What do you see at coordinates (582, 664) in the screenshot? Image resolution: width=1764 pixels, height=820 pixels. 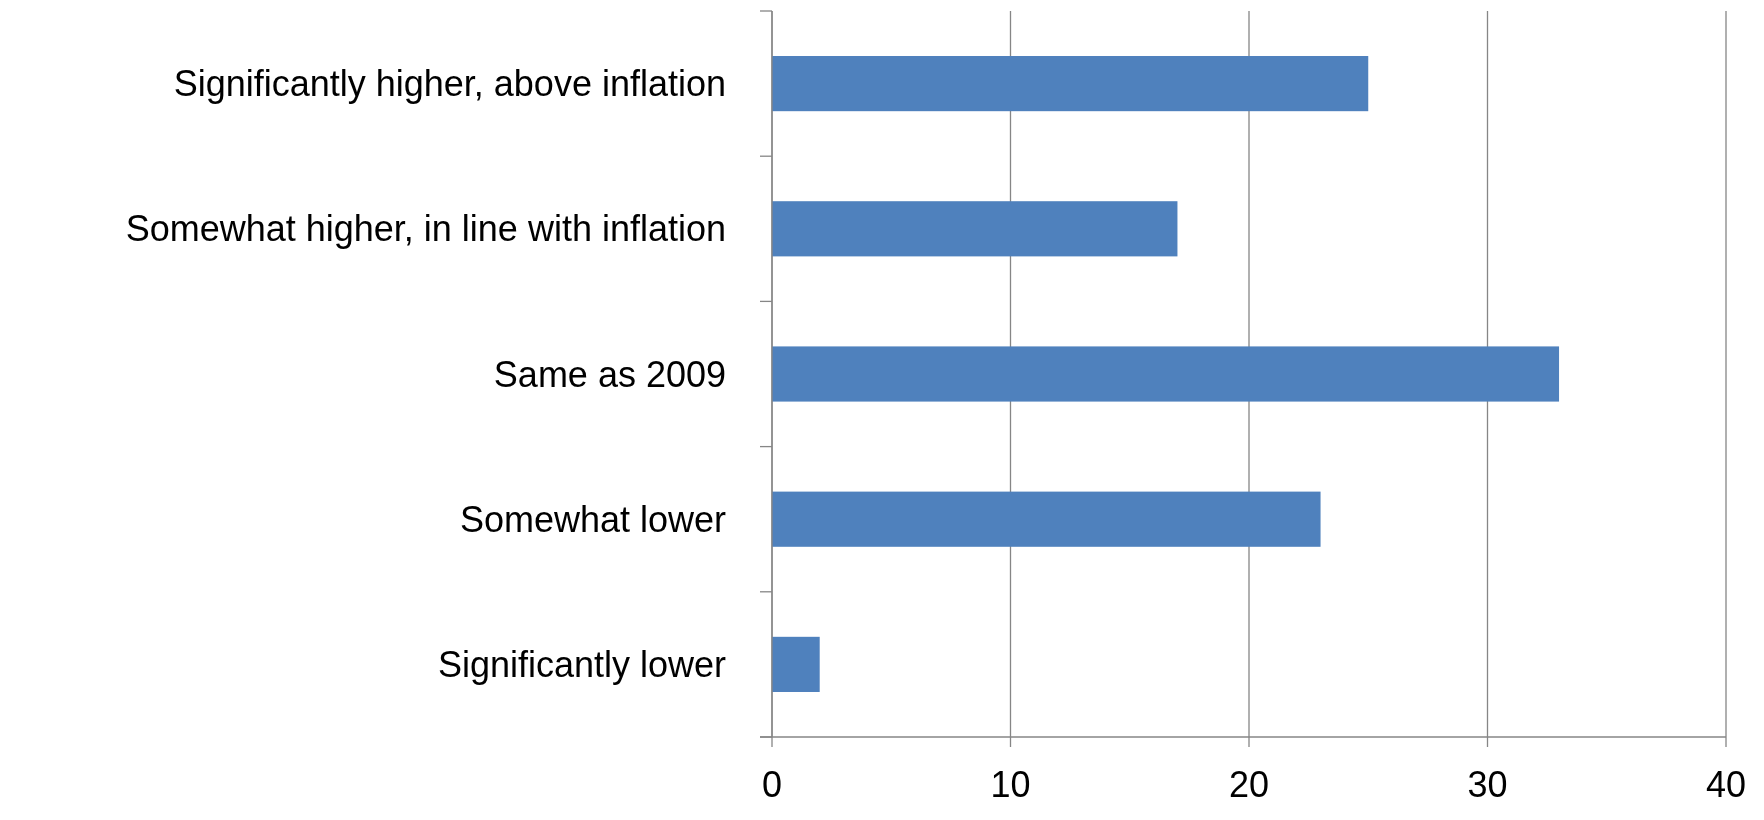 I see `y-tick-label: Significantly lower` at bounding box center [582, 664].